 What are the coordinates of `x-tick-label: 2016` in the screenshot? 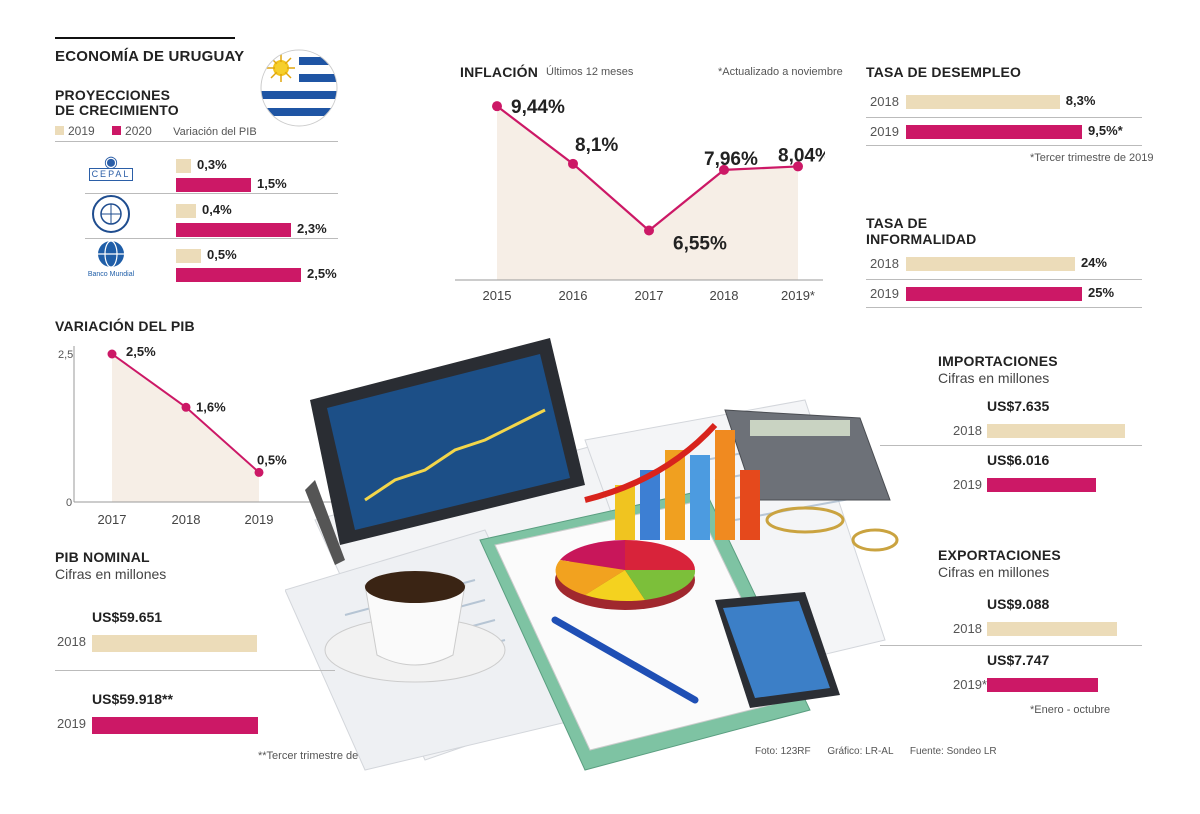 It's located at (573, 295).